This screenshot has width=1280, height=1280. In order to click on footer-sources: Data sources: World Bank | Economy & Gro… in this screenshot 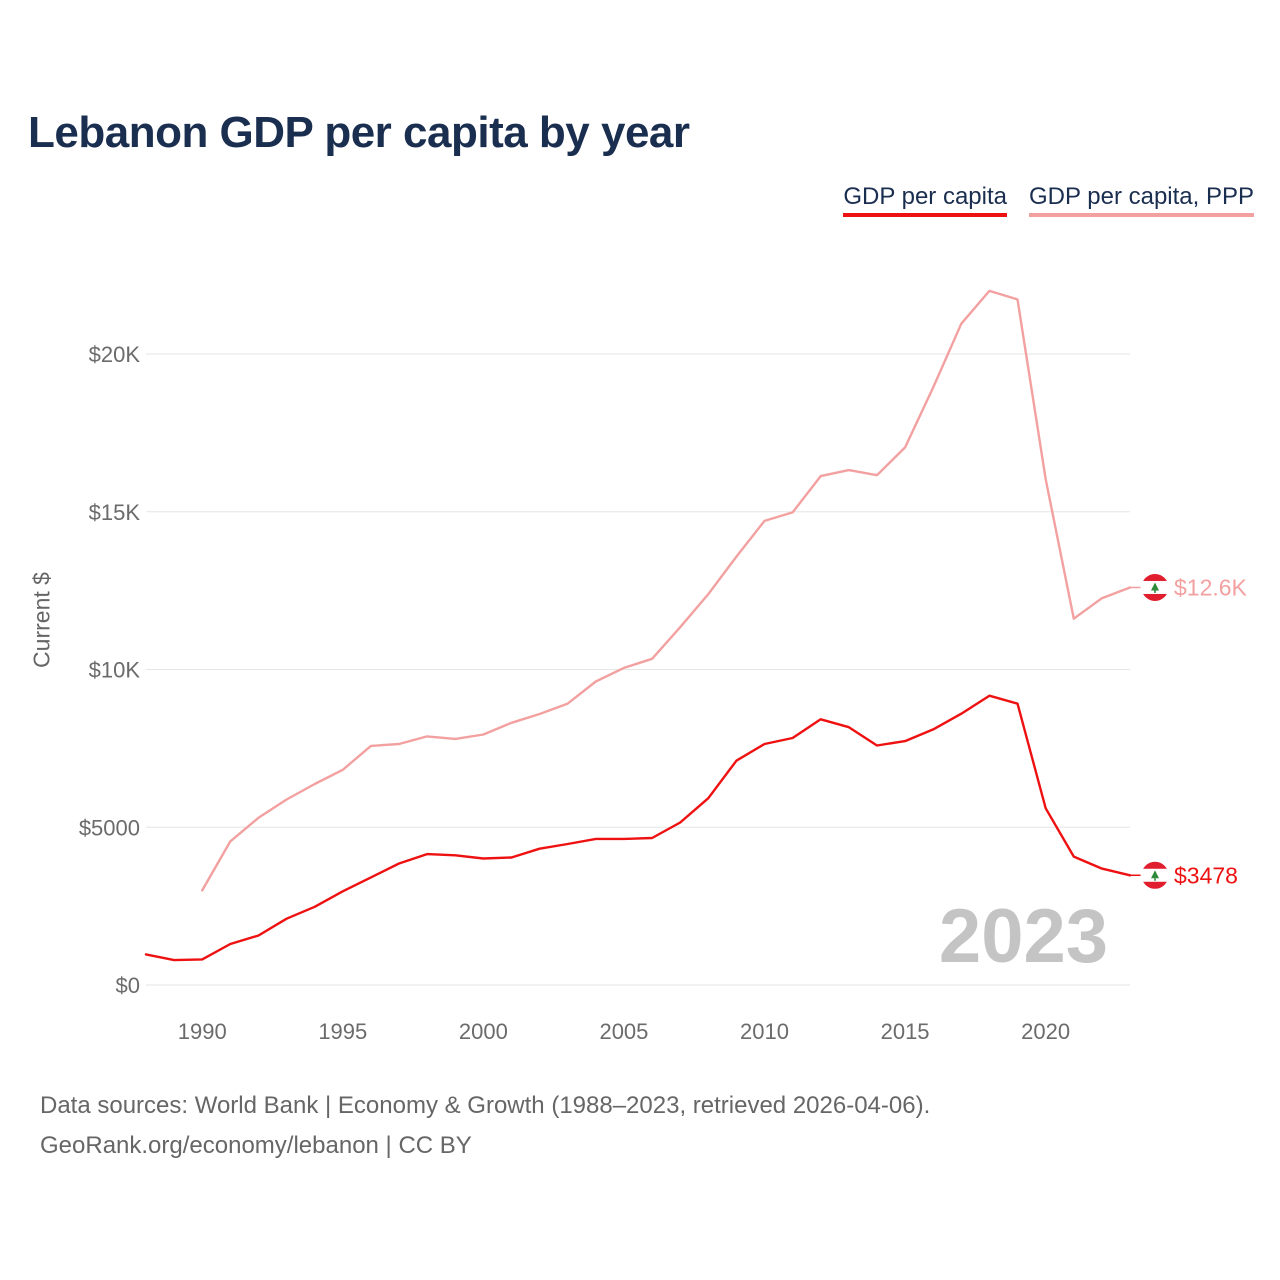, I will do `click(485, 1105)`.